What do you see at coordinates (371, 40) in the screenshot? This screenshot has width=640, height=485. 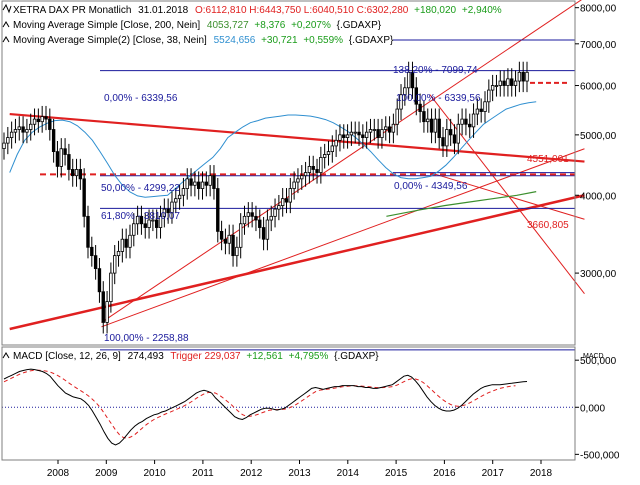 I see `ma38-ticker: {.GDAXP}` at bounding box center [371, 40].